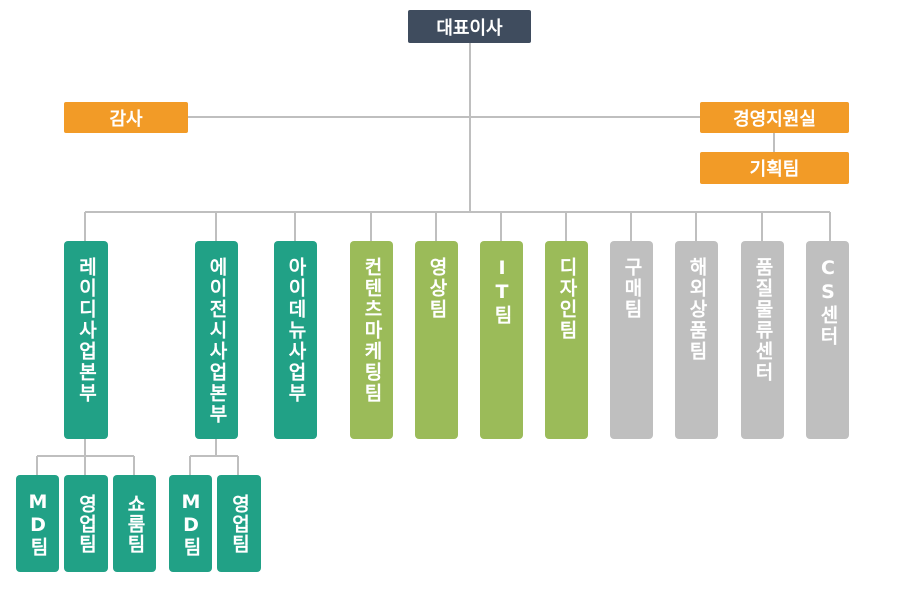 The height and width of the screenshot is (589, 921). I want to click on lady-team-sales-label: 영업팀, so click(86, 523).